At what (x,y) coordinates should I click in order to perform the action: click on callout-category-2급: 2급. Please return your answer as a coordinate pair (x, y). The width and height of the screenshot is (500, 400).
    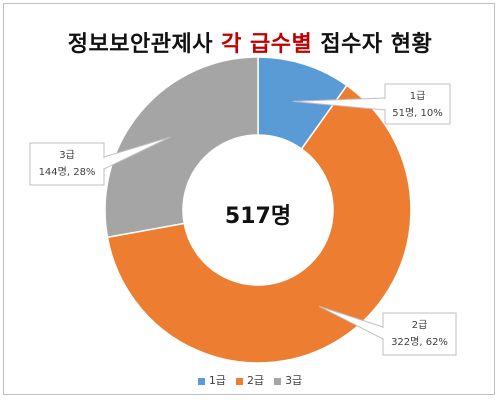
    Looking at the image, I should click on (420, 325).